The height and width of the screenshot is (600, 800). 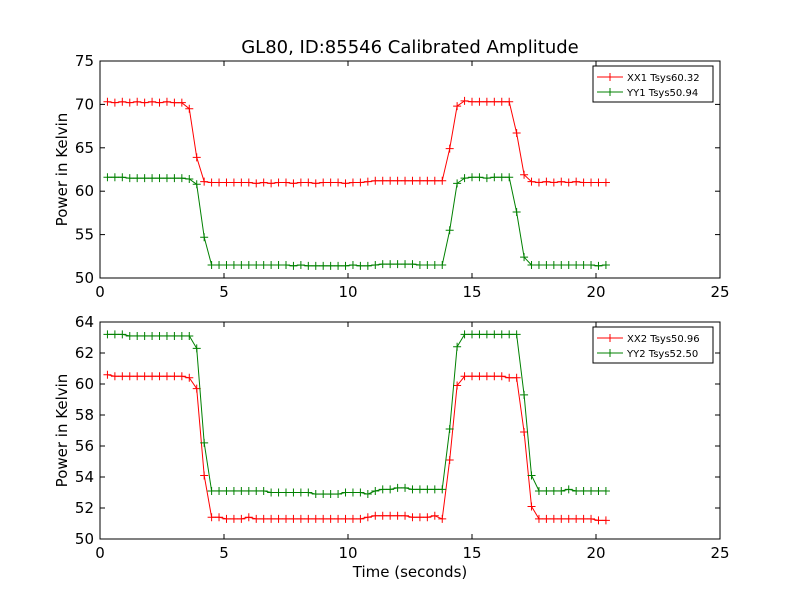 What do you see at coordinates (84, 148) in the screenshot?
I see `y-tick-label: 65` at bounding box center [84, 148].